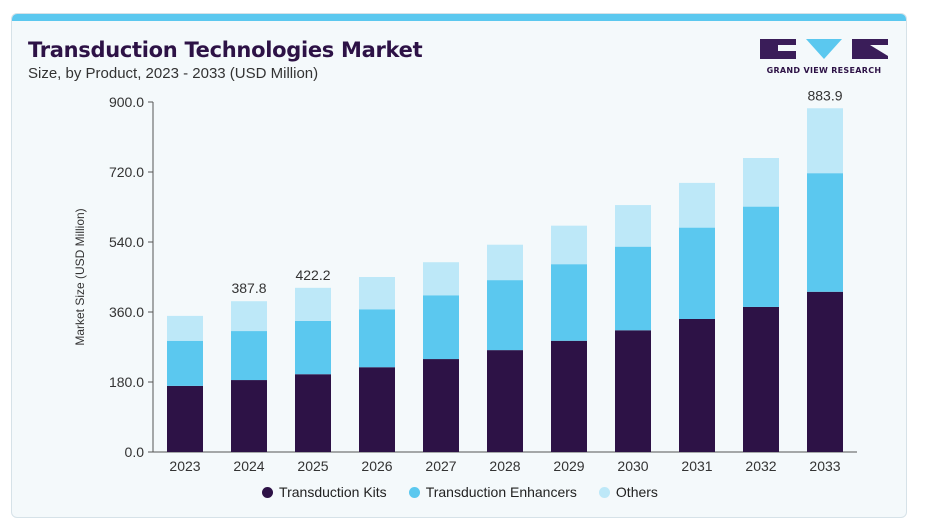 The width and height of the screenshot is (928, 529). What do you see at coordinates (569, 302) in the screenshot?
I see `bar-transduction-enhancers-2029` at bounding box center [569, 302].